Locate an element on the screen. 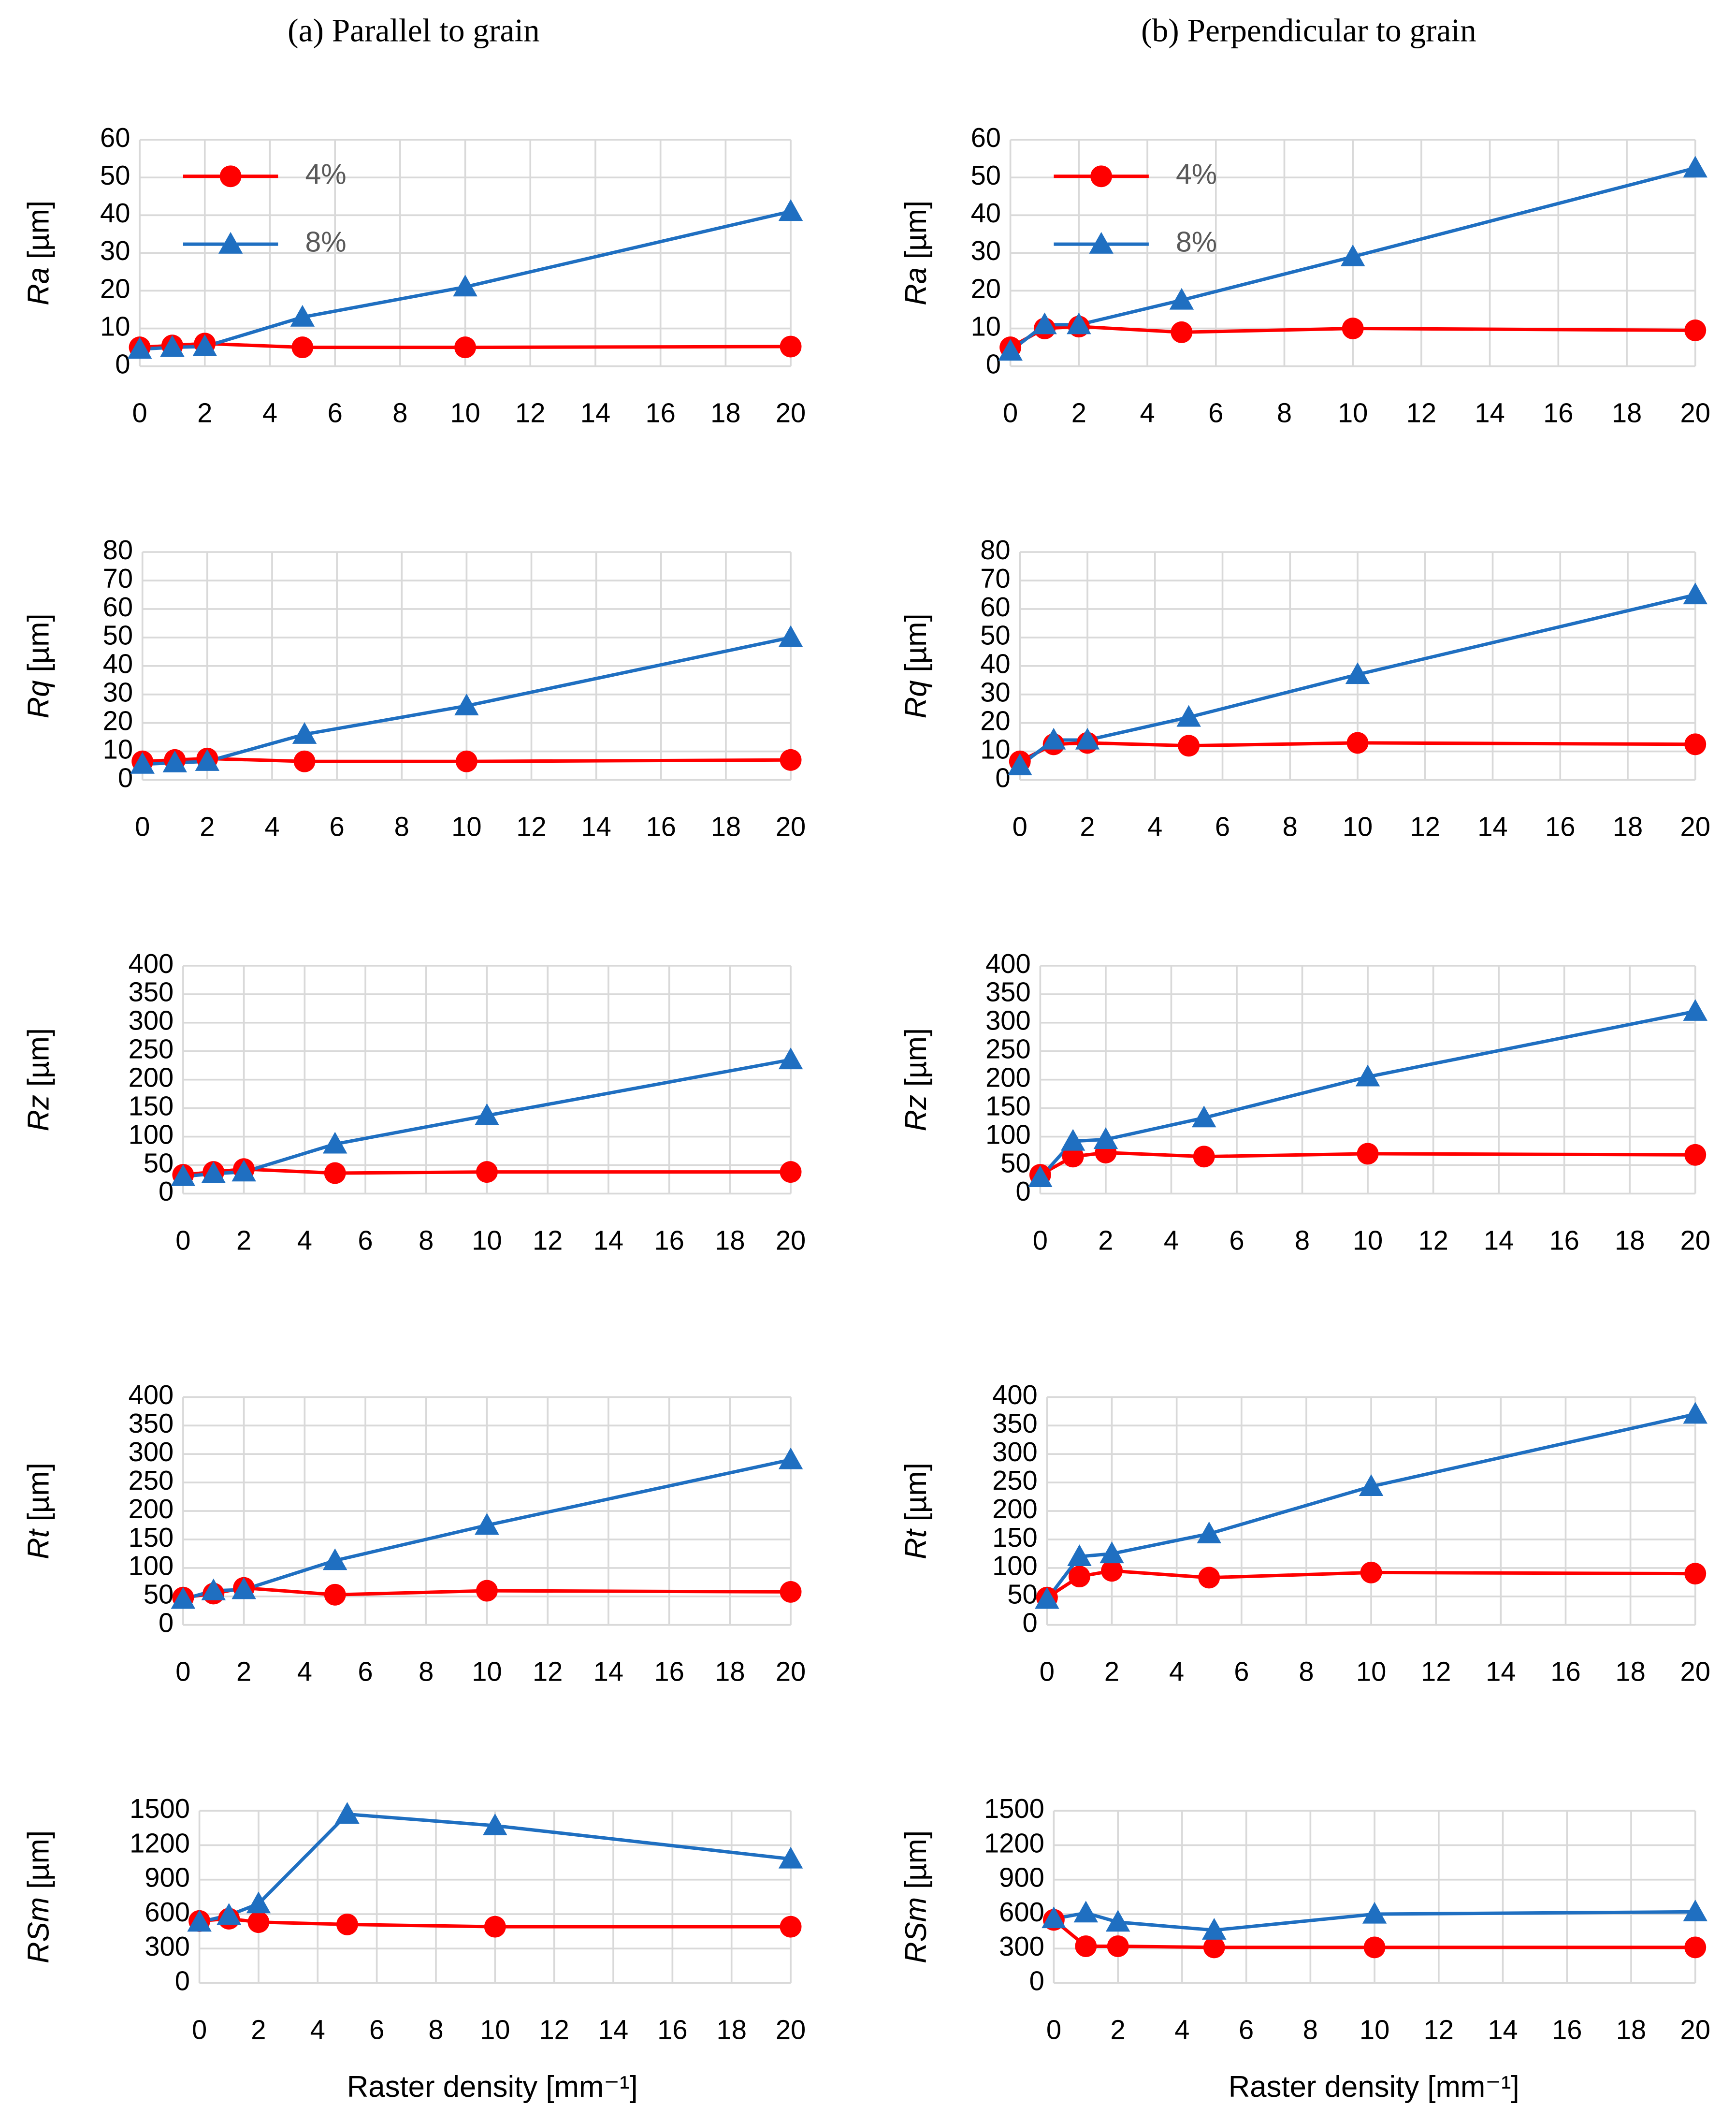 This screenshot has height=2120, width=1736. y-tick-label: 40 is located at coordinates (115, 213).